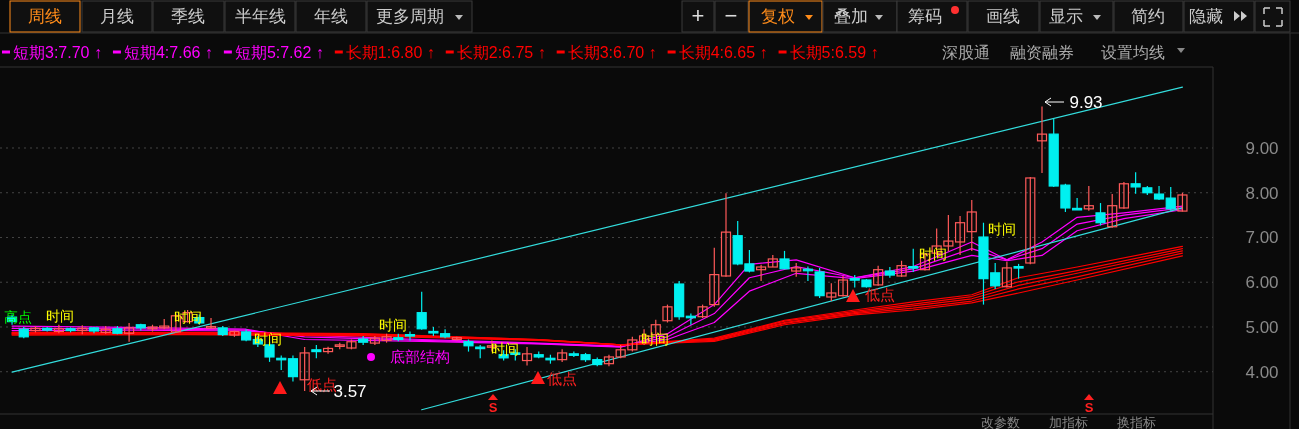  What do you see at coordinates (260, 16) in the screenshot?
I see `text: 半年线` at bounding box center [260, 16].